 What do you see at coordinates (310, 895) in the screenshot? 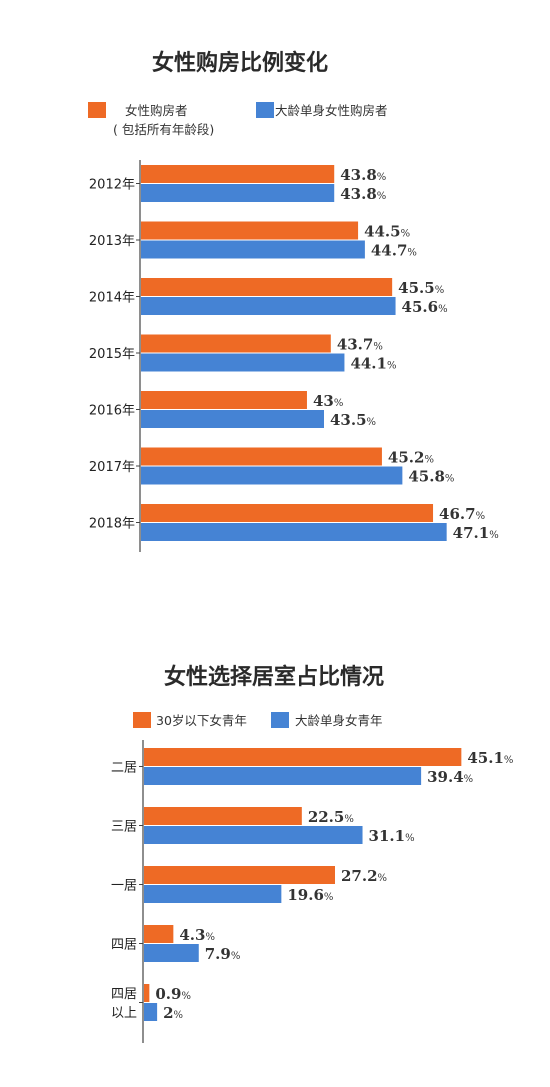
I see `data-label: 19.6%` at bounding box center [310, 895].